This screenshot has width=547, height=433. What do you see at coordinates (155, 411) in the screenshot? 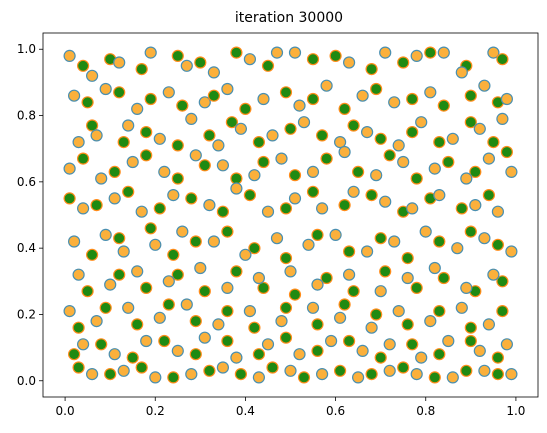
I see `x-tick-label: 0.2` at bounding box center [155, 411].